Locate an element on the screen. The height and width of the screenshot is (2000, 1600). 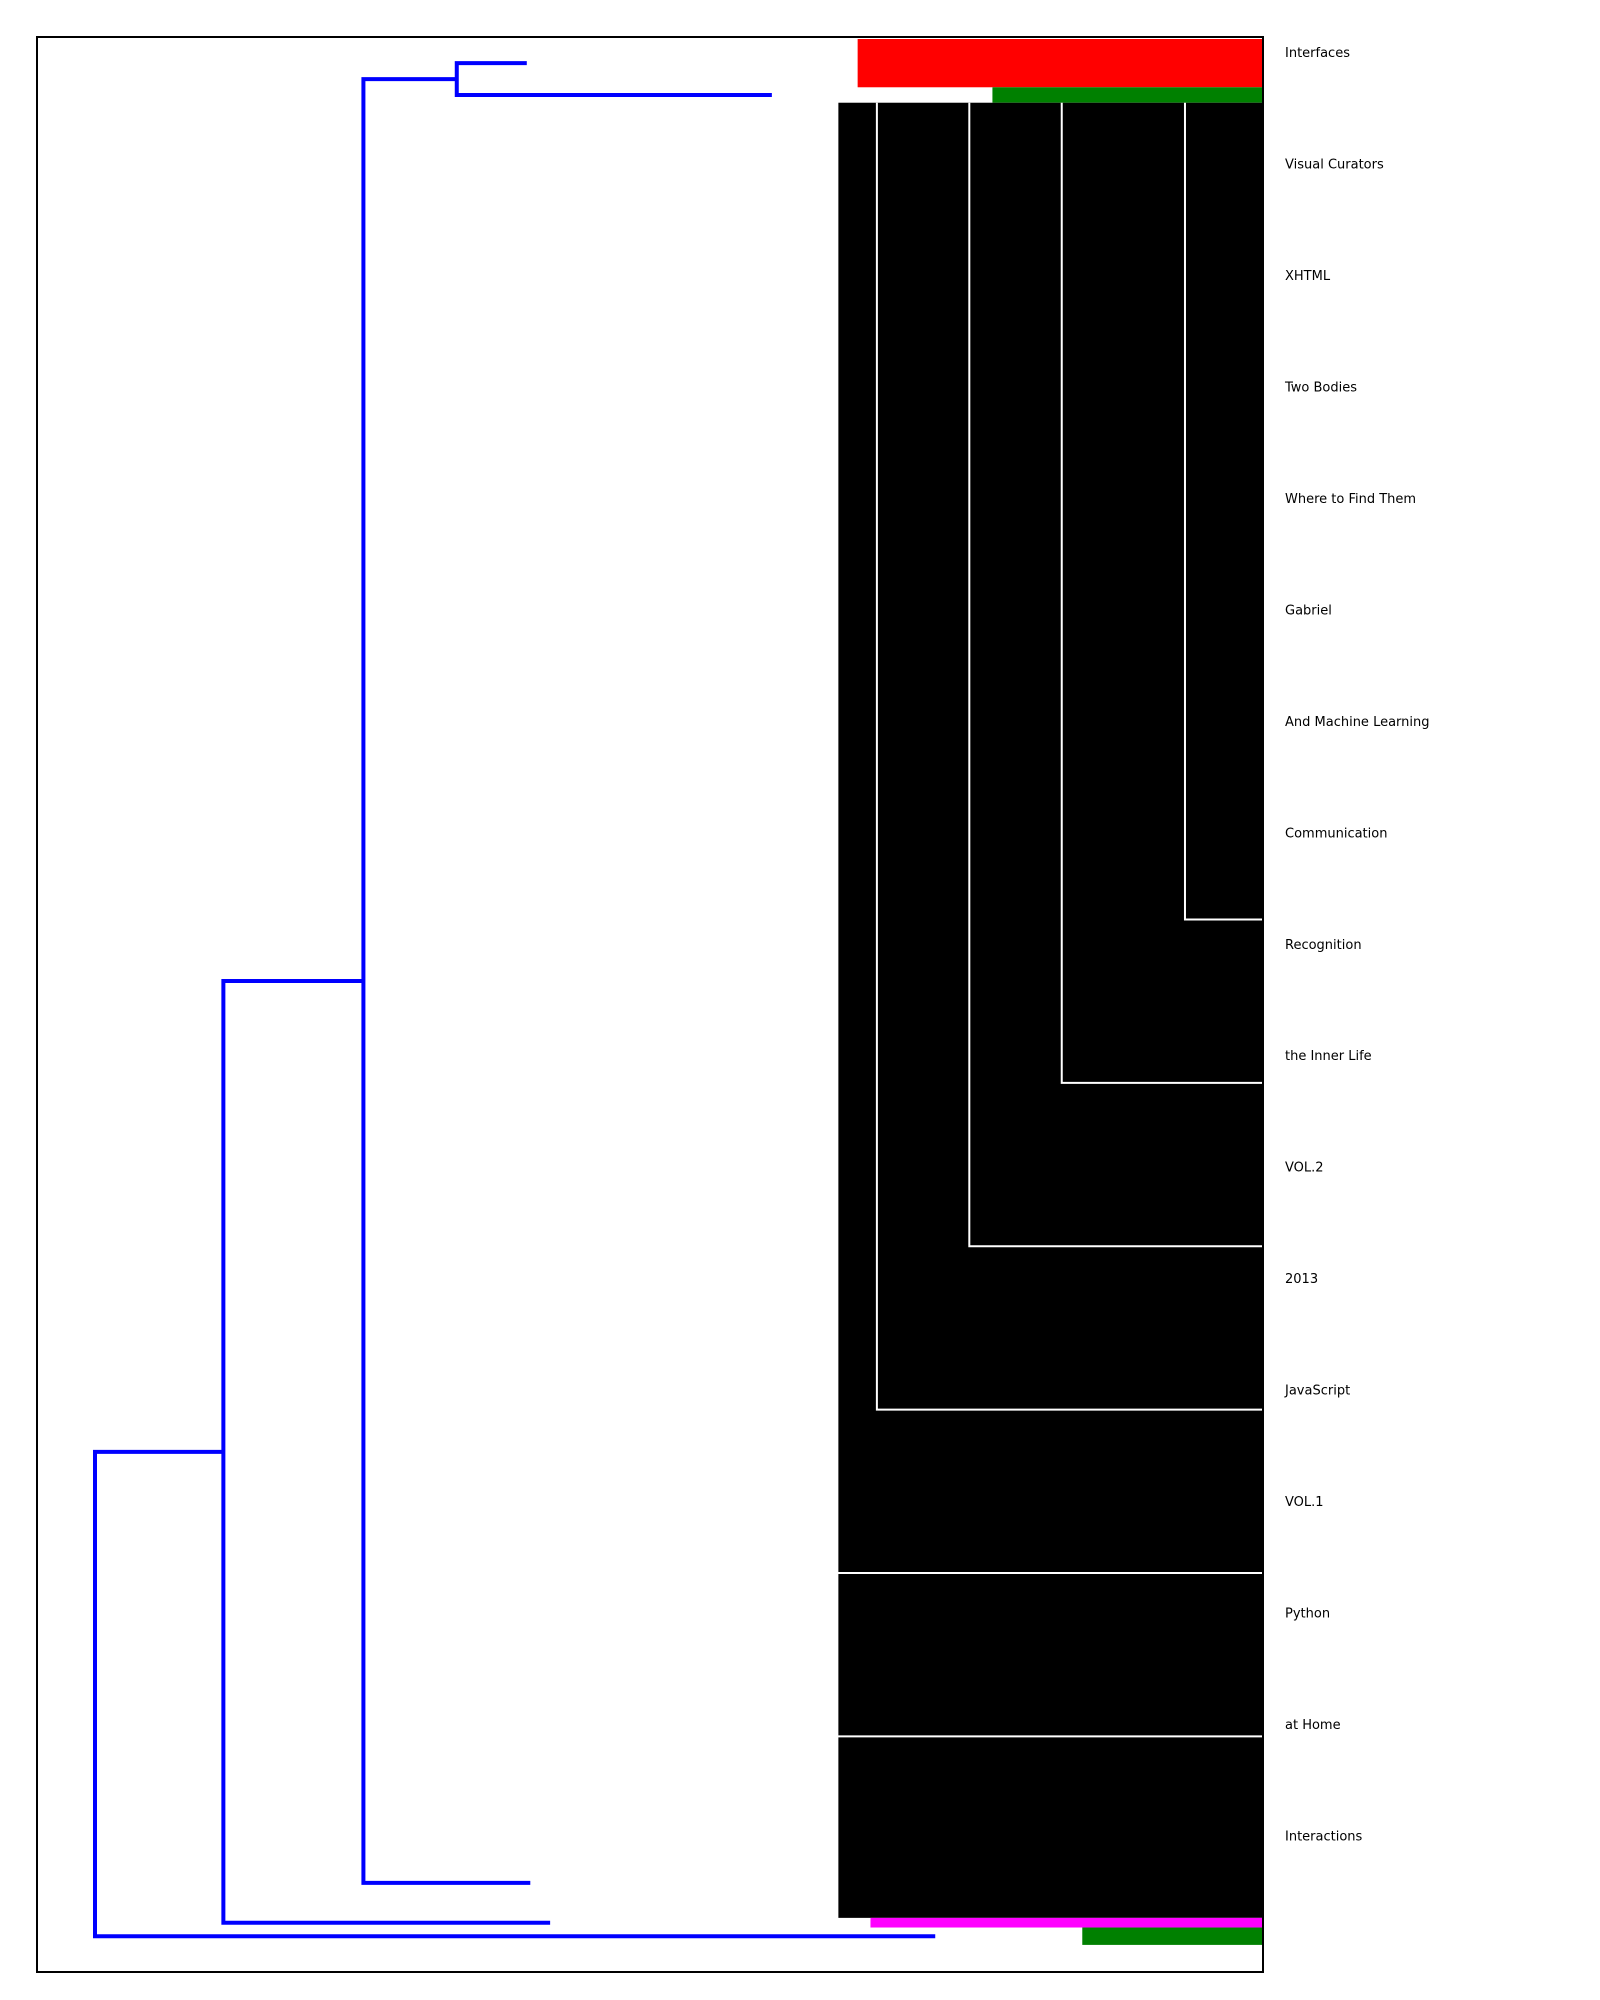
leaf-label: Communication is located at coordinates (1336, 833).